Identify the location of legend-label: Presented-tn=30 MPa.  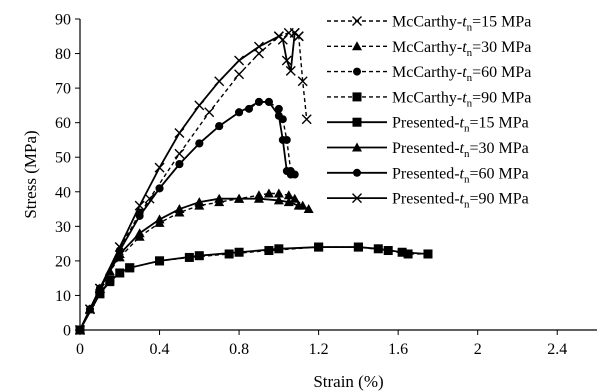
(460, 150).